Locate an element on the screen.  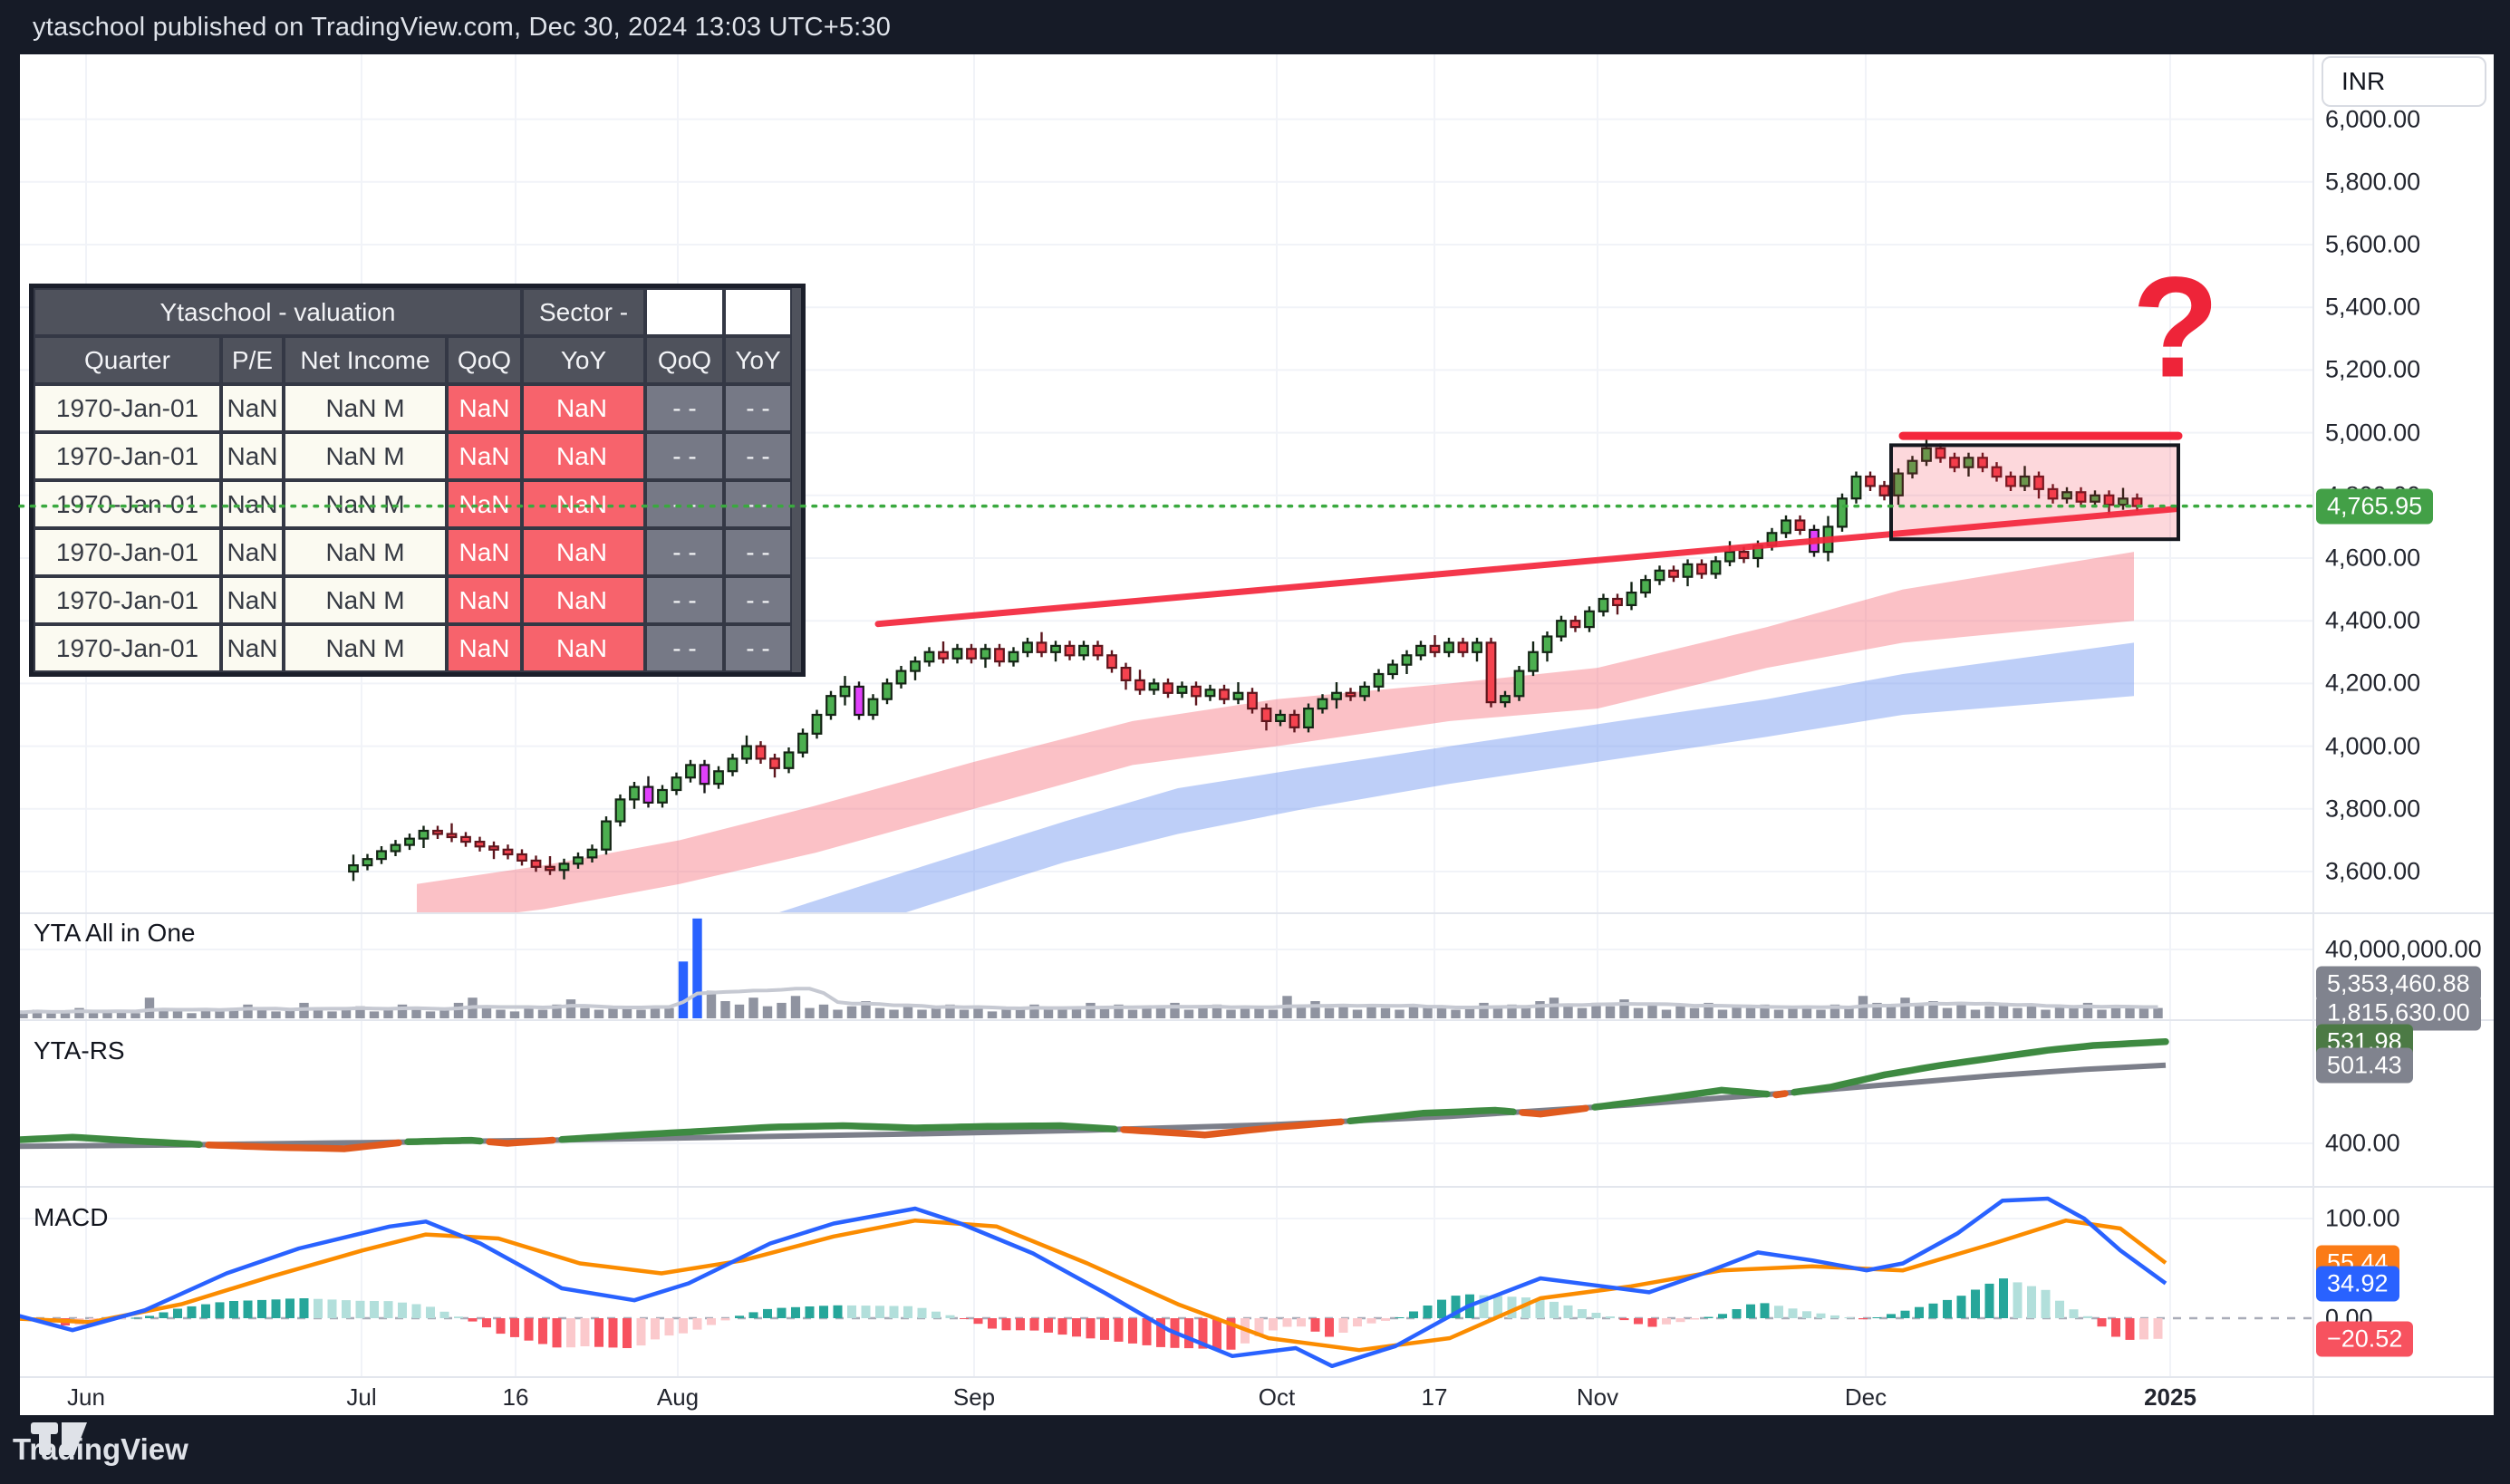
pane-label-macd: MACD is located at coordinates (71, 1217).